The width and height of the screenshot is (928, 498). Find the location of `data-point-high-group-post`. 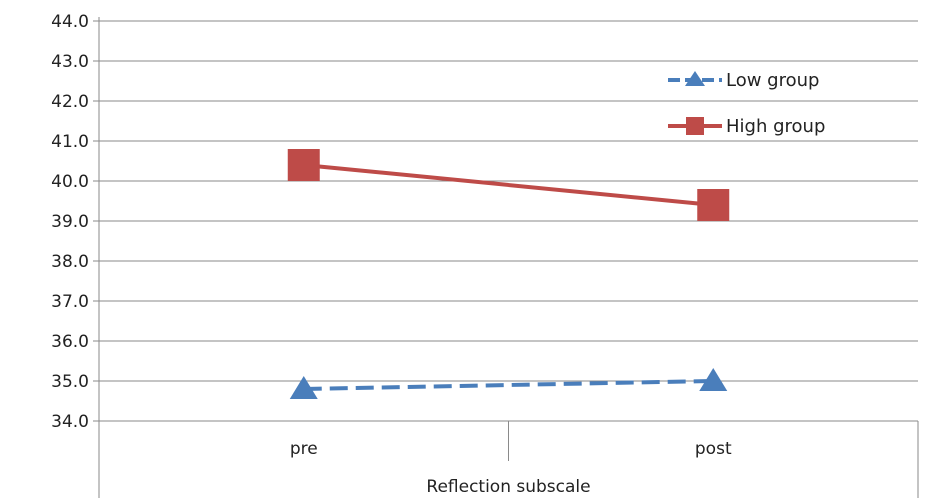

data-point-high-group-post is located at coordinates (713, 205).